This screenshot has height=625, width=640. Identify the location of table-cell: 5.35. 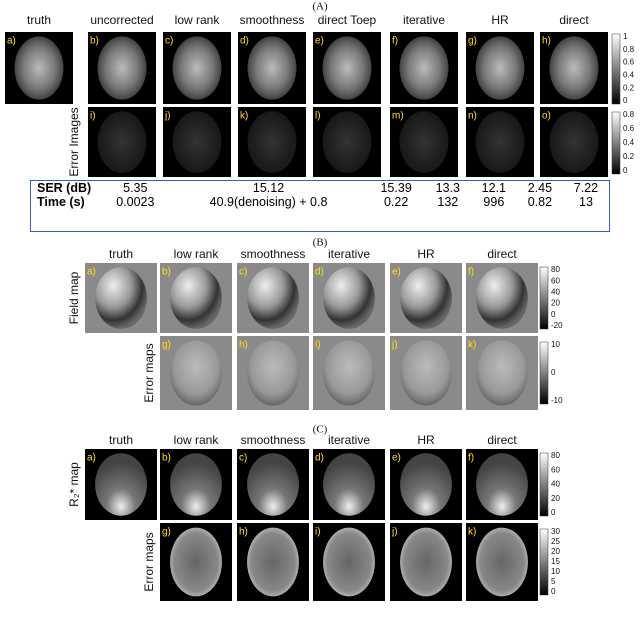
(135, 188).